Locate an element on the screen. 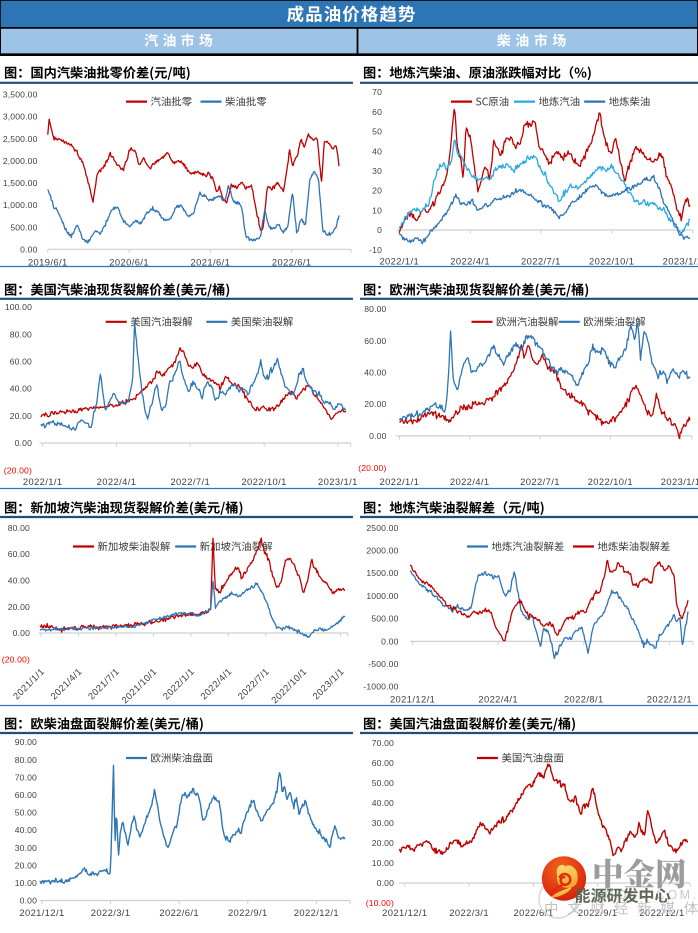  svg-text: 1000.00 is located at coordinates (382, 596).